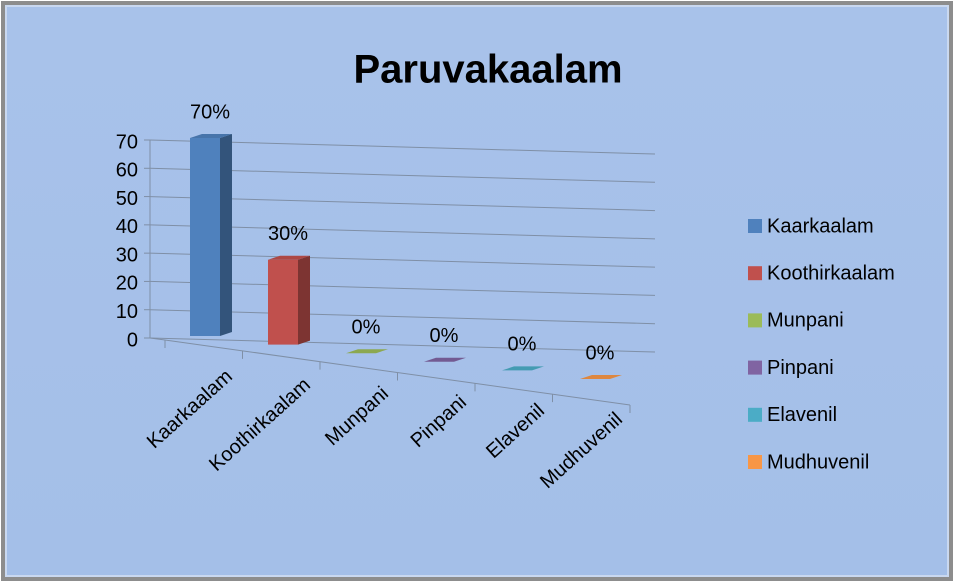 This screenshot has width=954, height=582. Describe the element at coordinates (127, 199) in the screenshot. I see `y-tick-label: 50` at that location.